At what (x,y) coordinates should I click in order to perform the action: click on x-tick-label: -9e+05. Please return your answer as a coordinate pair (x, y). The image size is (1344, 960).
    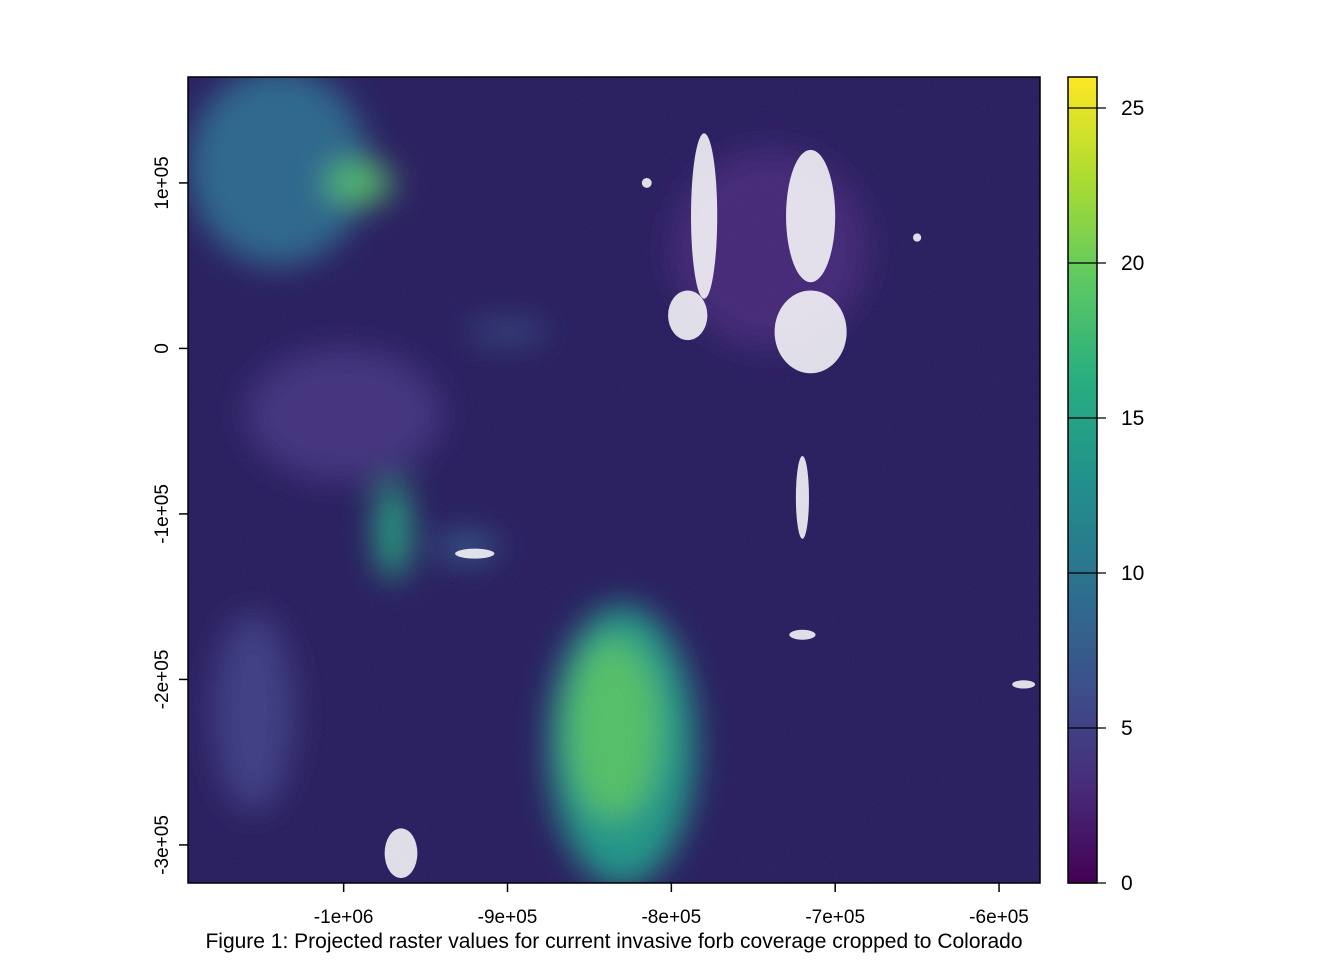
    Looking at the image, I should click on (508, 917).